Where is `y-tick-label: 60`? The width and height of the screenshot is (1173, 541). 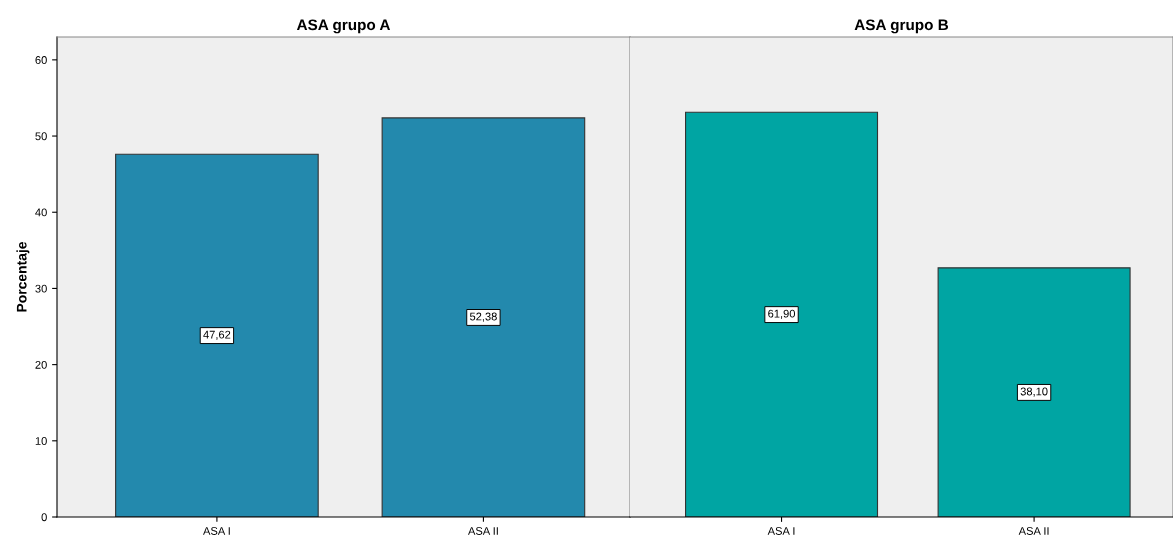
y-tick-label: 60 is located at coordinates (41, 60).